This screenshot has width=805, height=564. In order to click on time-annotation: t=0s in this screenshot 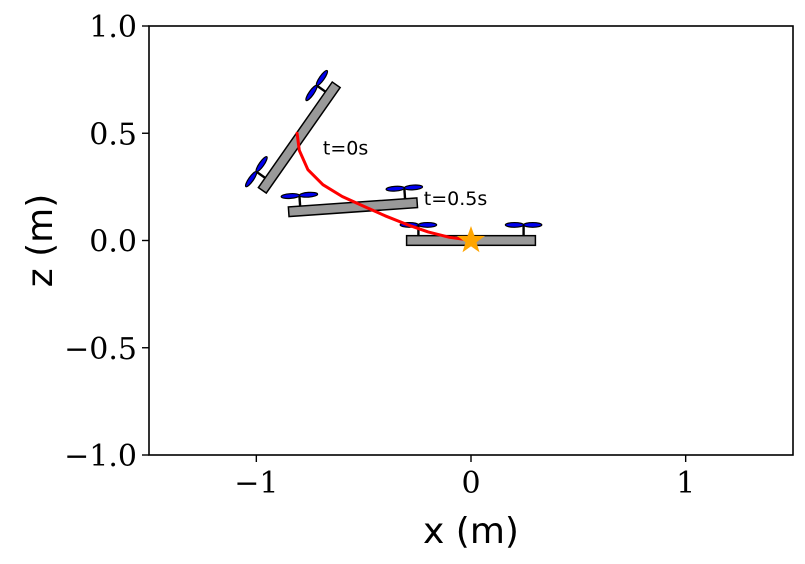, I will do `click(345, 149)`.